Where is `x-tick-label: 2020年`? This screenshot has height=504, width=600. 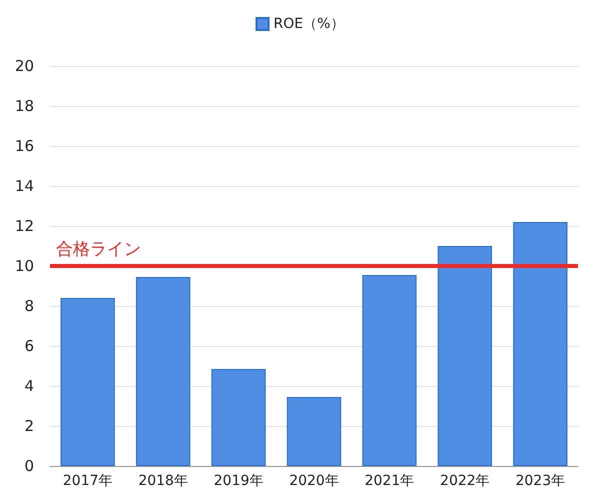
x-tick-label: 2020年 is located at coordinates (314, 481).